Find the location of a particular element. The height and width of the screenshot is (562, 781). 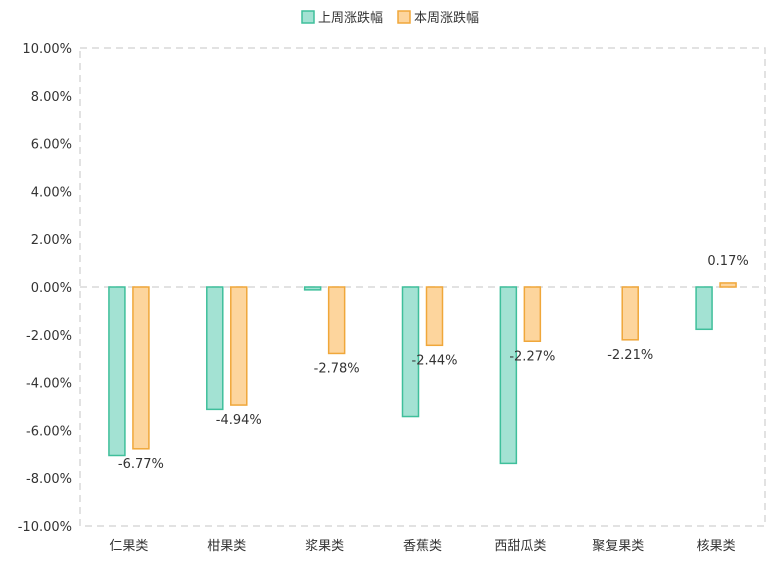

category-label: 仁果类 is located at coordinates (128, 546).